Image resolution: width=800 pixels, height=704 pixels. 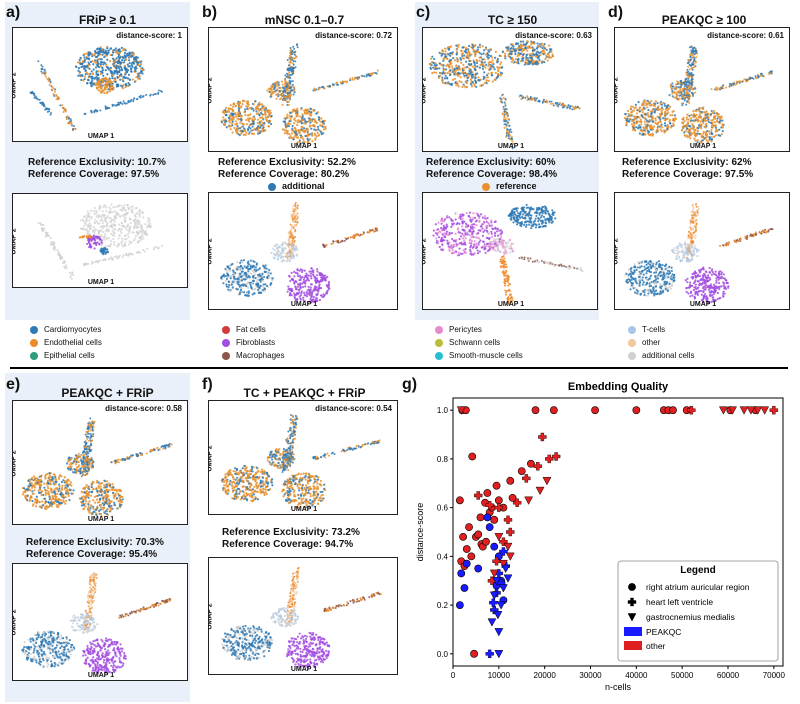 What do you see at coordinates (425, 90) in the screenshot?
I see `umap-y-label: UMAP 2` at bounding box center [425, 90].